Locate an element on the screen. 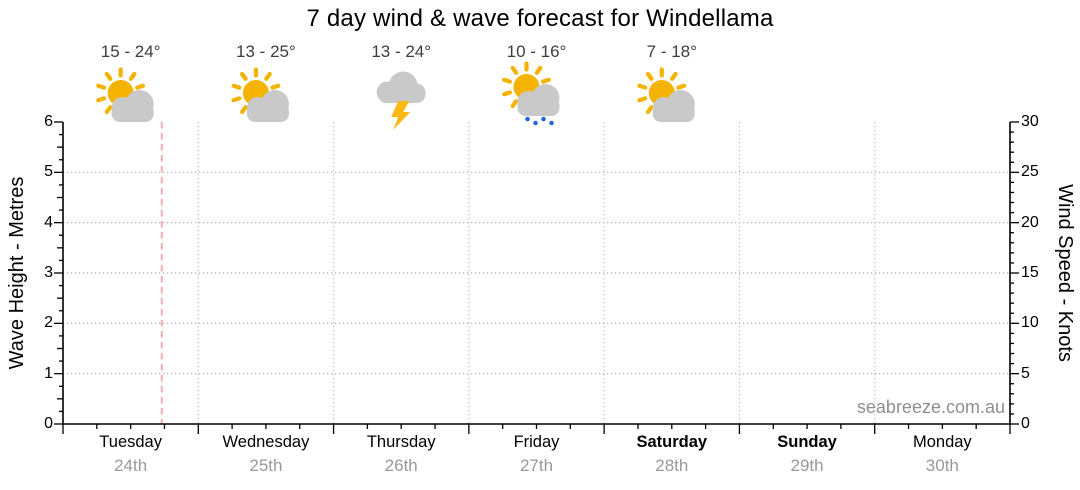  right-axis-tick-label: 20 is located at coordinates (1030, 222).